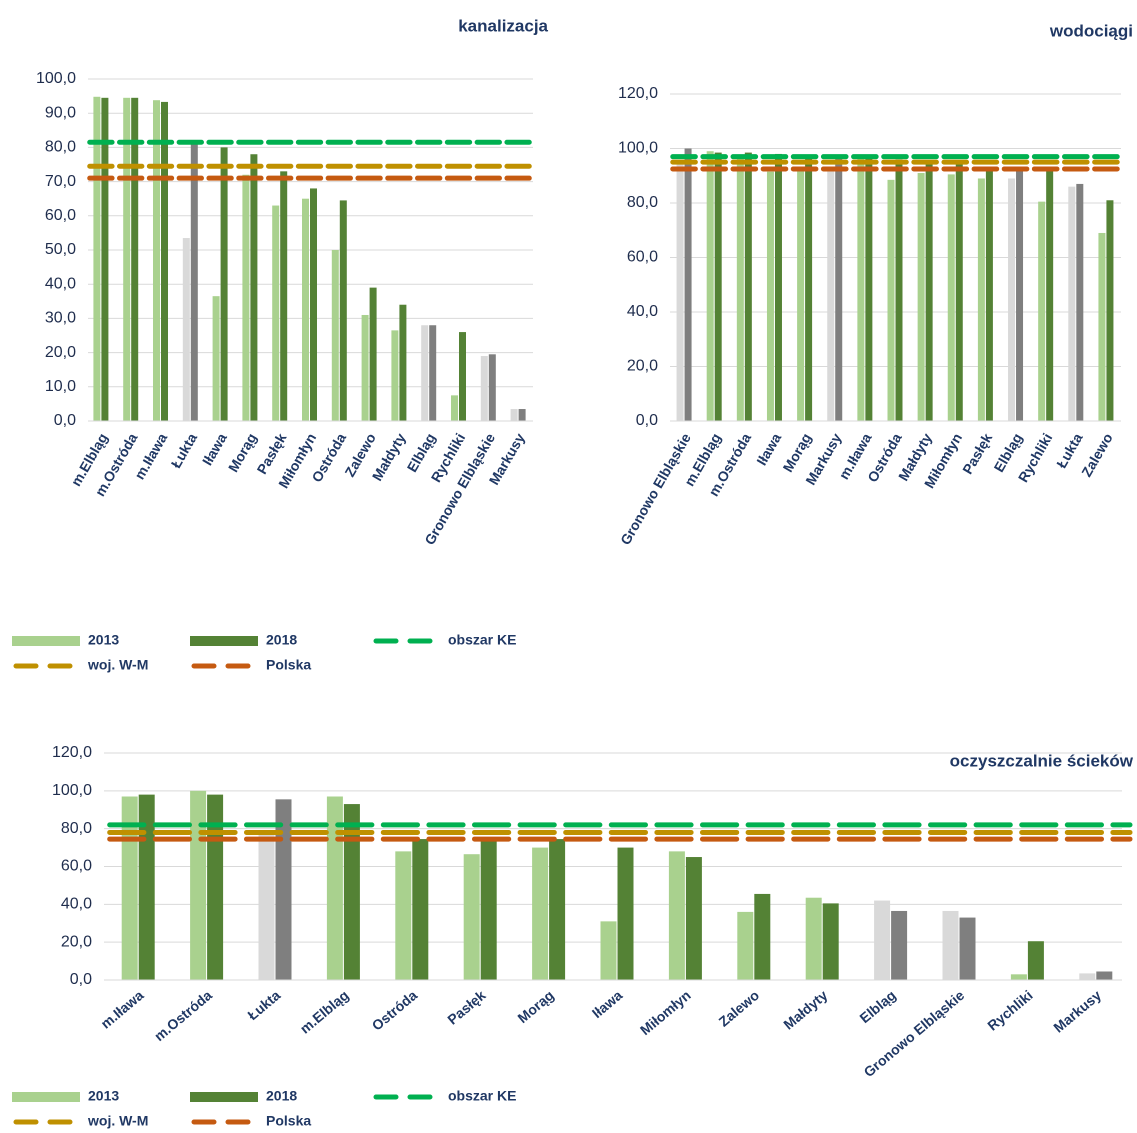 This screenshot has width=1137, height=1133. I want to click on x-tick-label: Morąg, so click(535, 1006).